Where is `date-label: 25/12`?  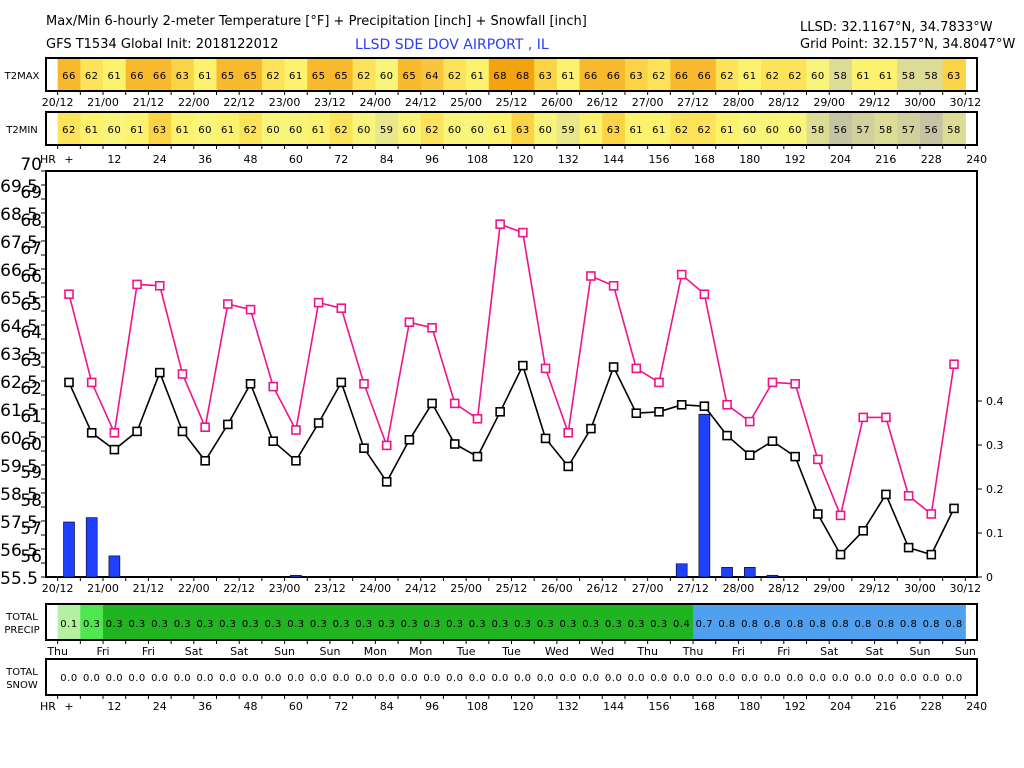 date-label: 25/12 is located at coordinates (512, 102).